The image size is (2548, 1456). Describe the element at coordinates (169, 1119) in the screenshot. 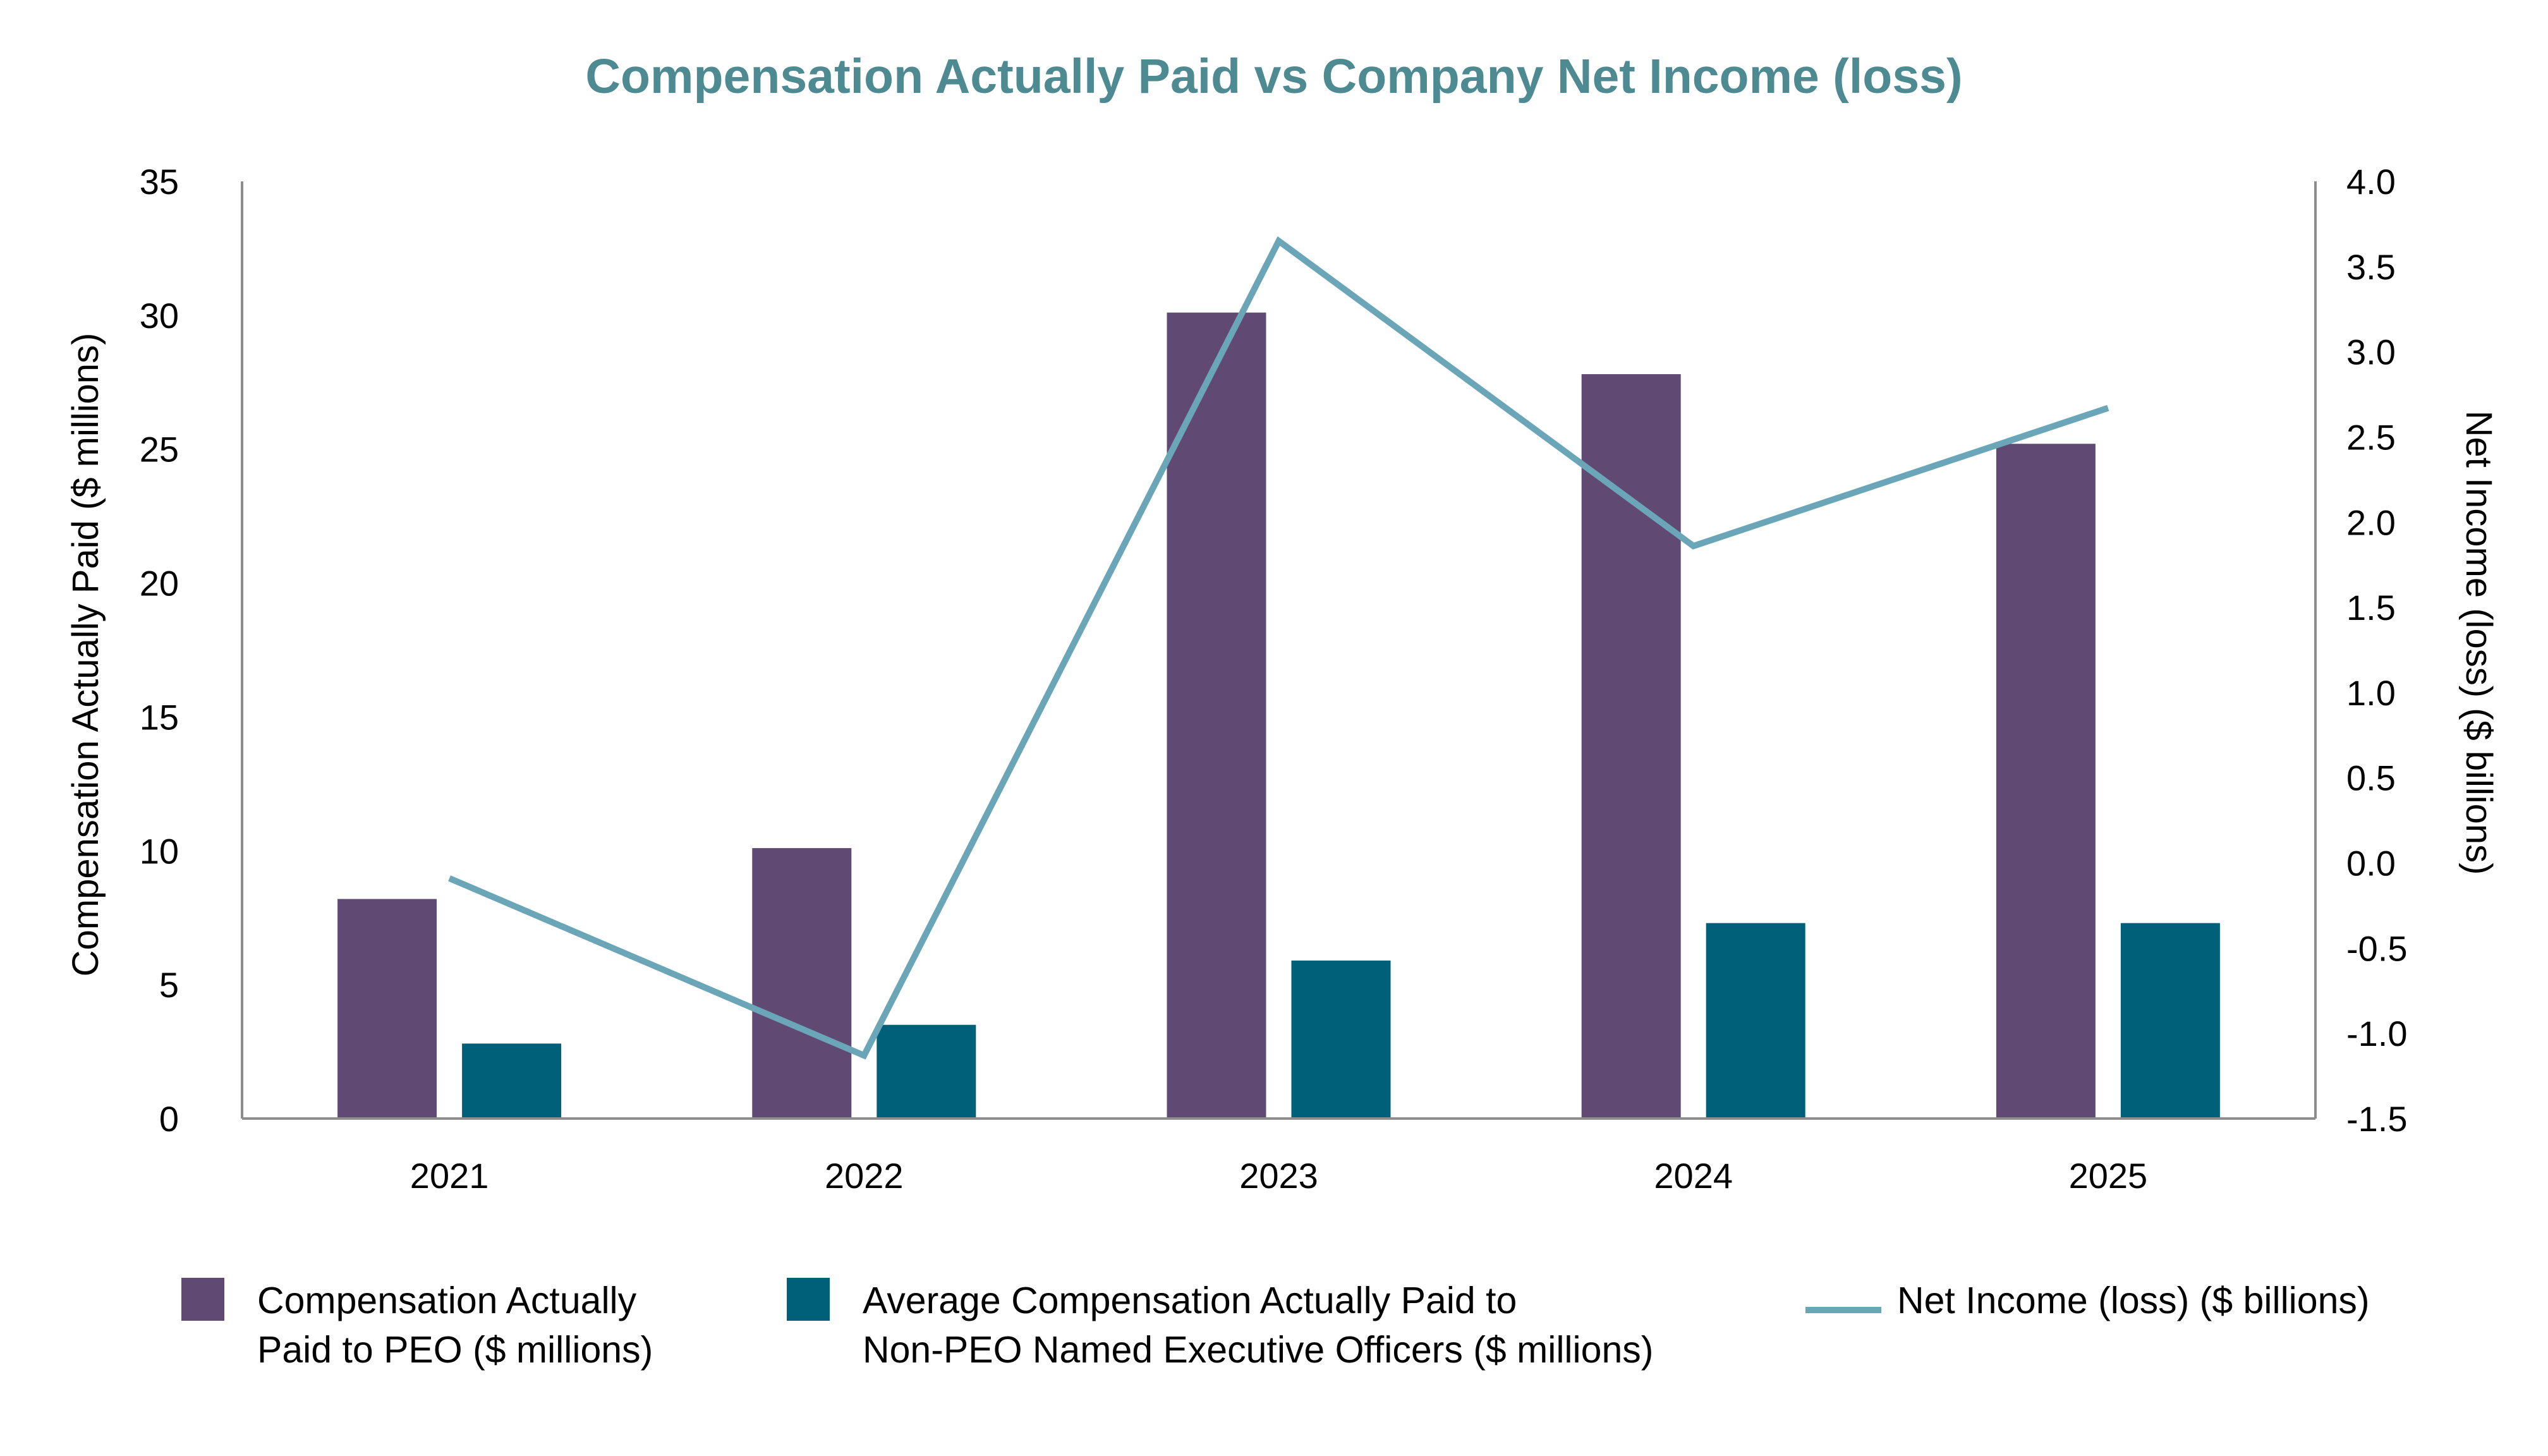

I see `left-tick-label: 0` at that location.